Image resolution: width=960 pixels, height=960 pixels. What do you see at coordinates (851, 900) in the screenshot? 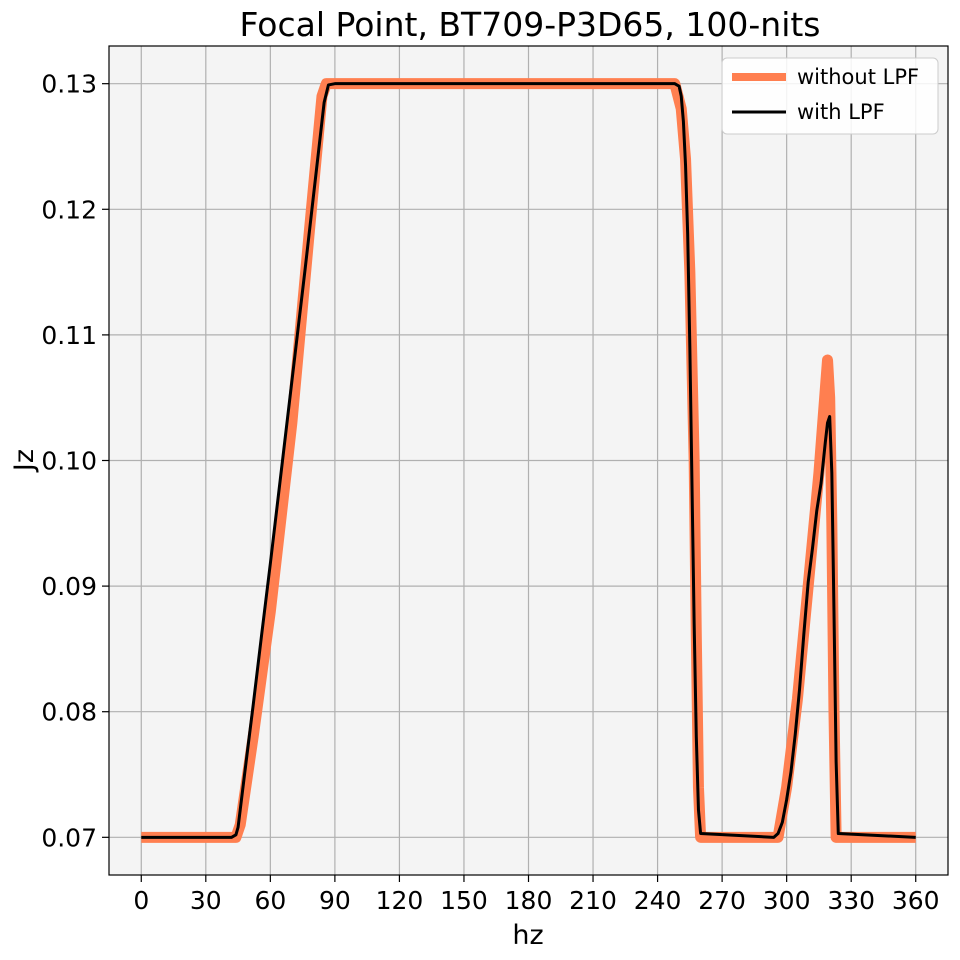
I see `x-tick-label: 330` at bounding box center [851, 900].